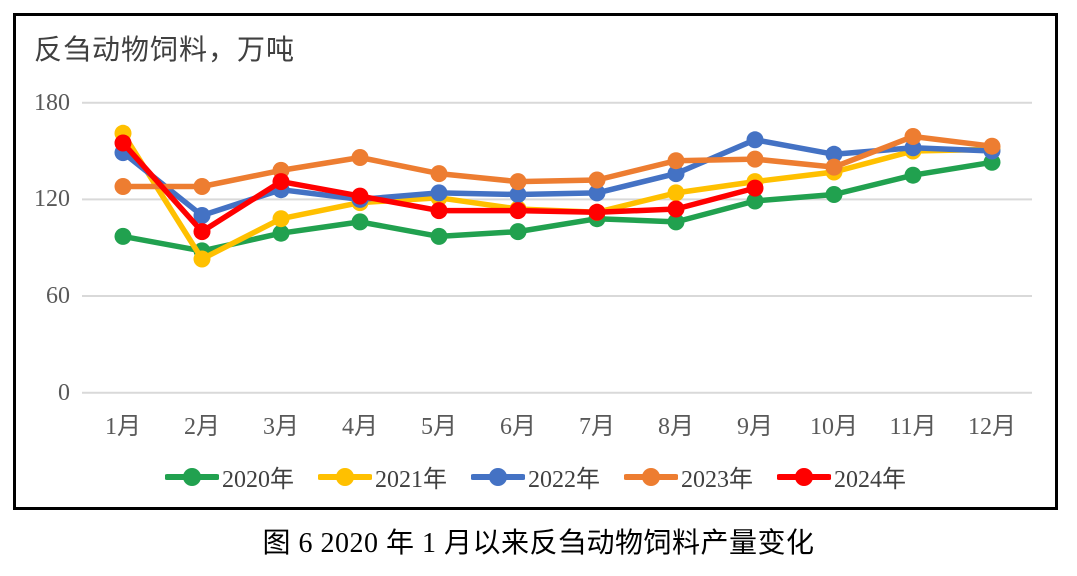 This screenshot has width=1077, height=576. Describe the element at coordinates (564, 480) in the screenshot. I see `legend-label: 2022年` at that location.